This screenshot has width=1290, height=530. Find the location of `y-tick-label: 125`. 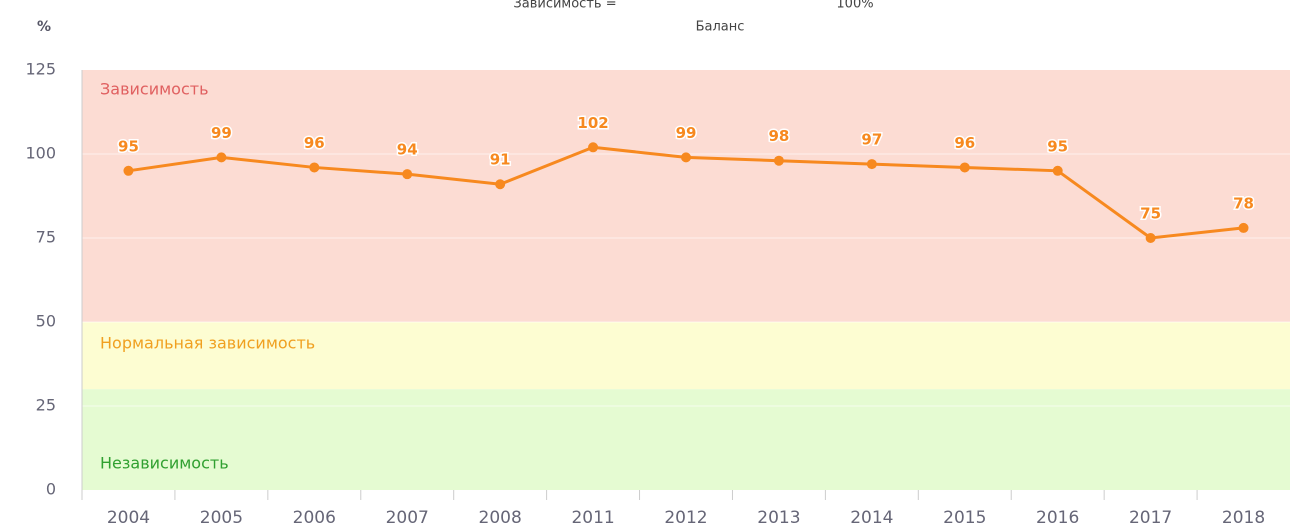

y-tick-label: 125 is located at coordinates (40, 69).